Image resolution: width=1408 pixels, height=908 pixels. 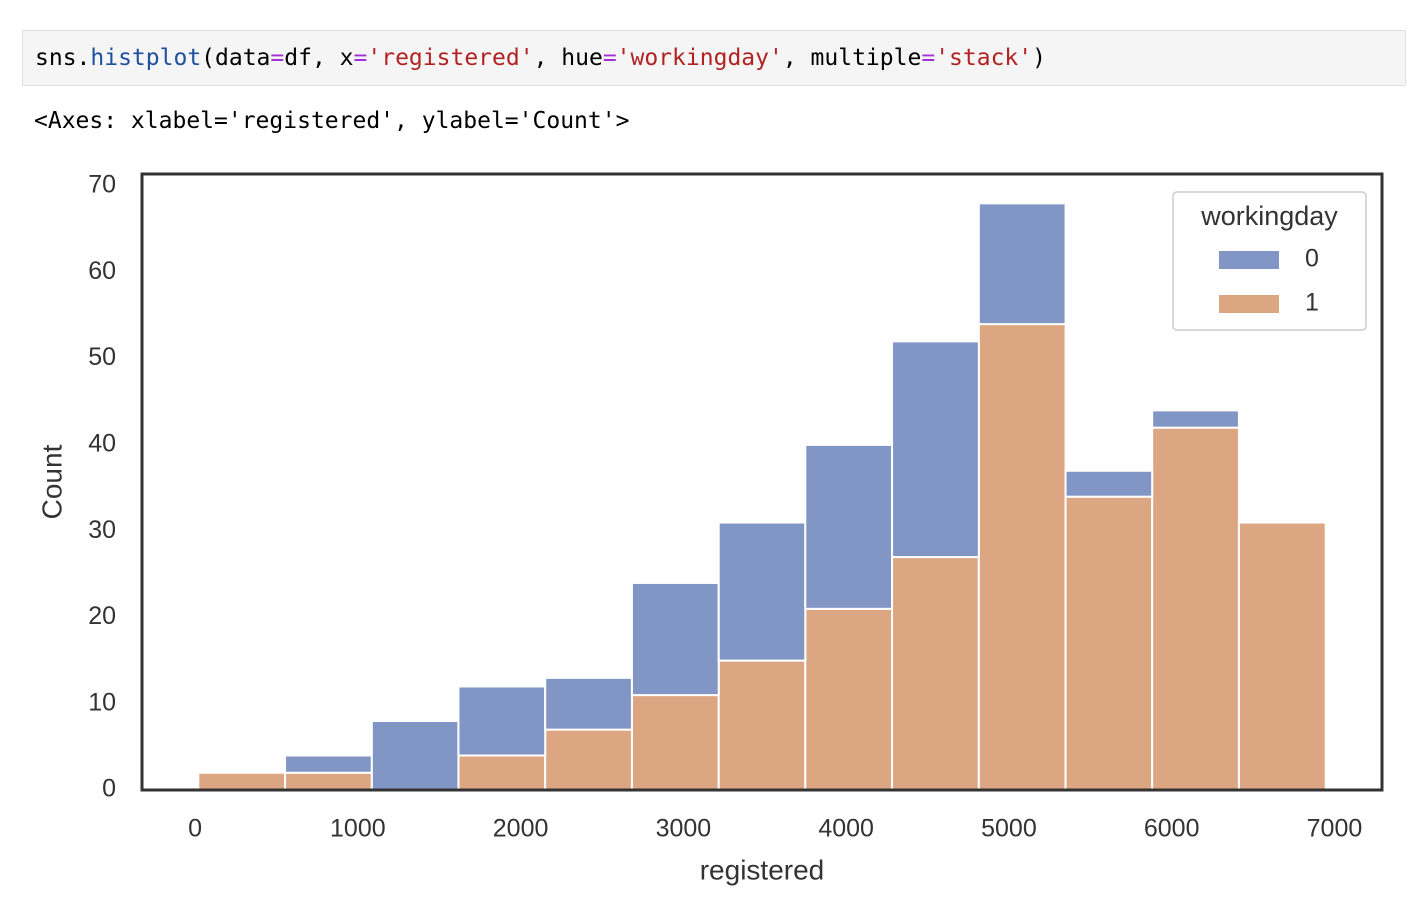 I want to click on x-tick-label: 3000, so click(x=684, y=829).